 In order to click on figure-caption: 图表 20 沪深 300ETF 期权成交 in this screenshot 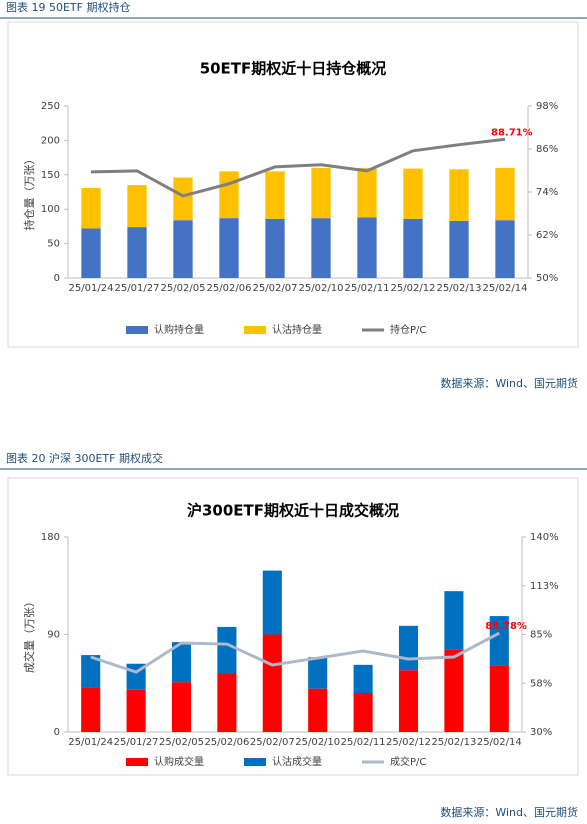, I will do `click(84, 458)`.